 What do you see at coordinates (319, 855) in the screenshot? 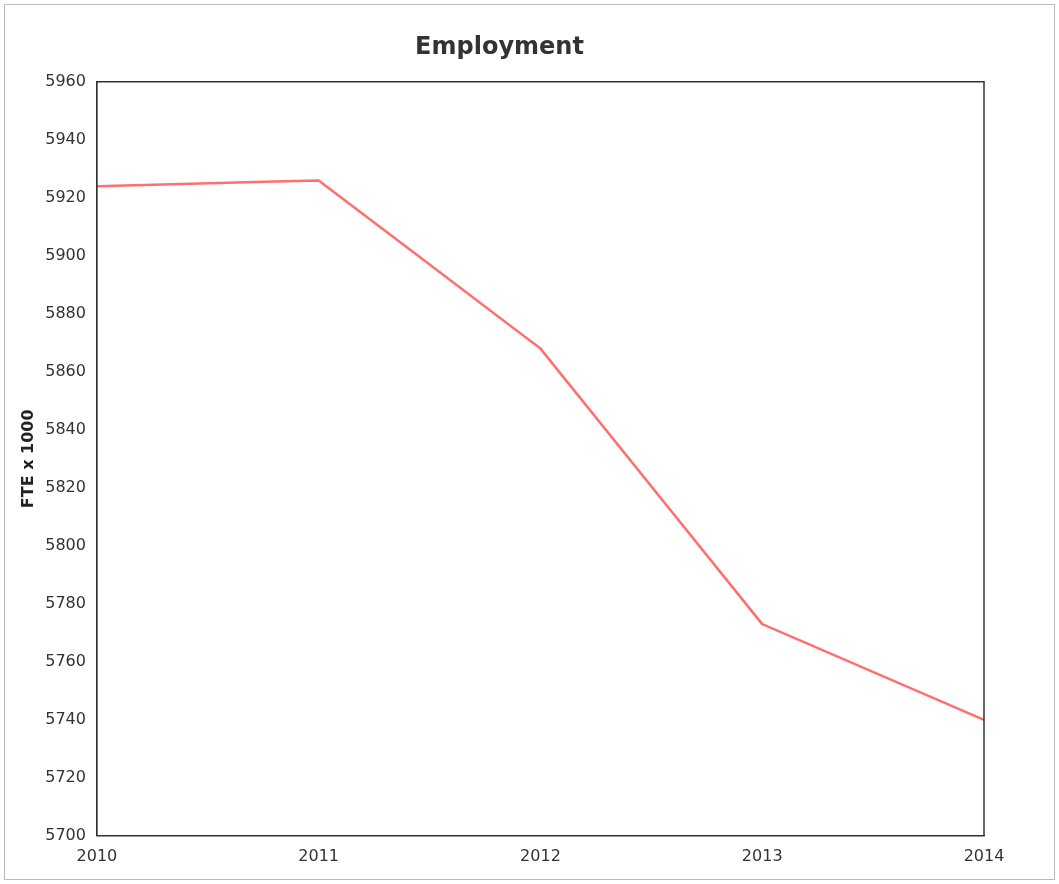
I see `x-tick-label: 2011` at bounding box center [319, 855].